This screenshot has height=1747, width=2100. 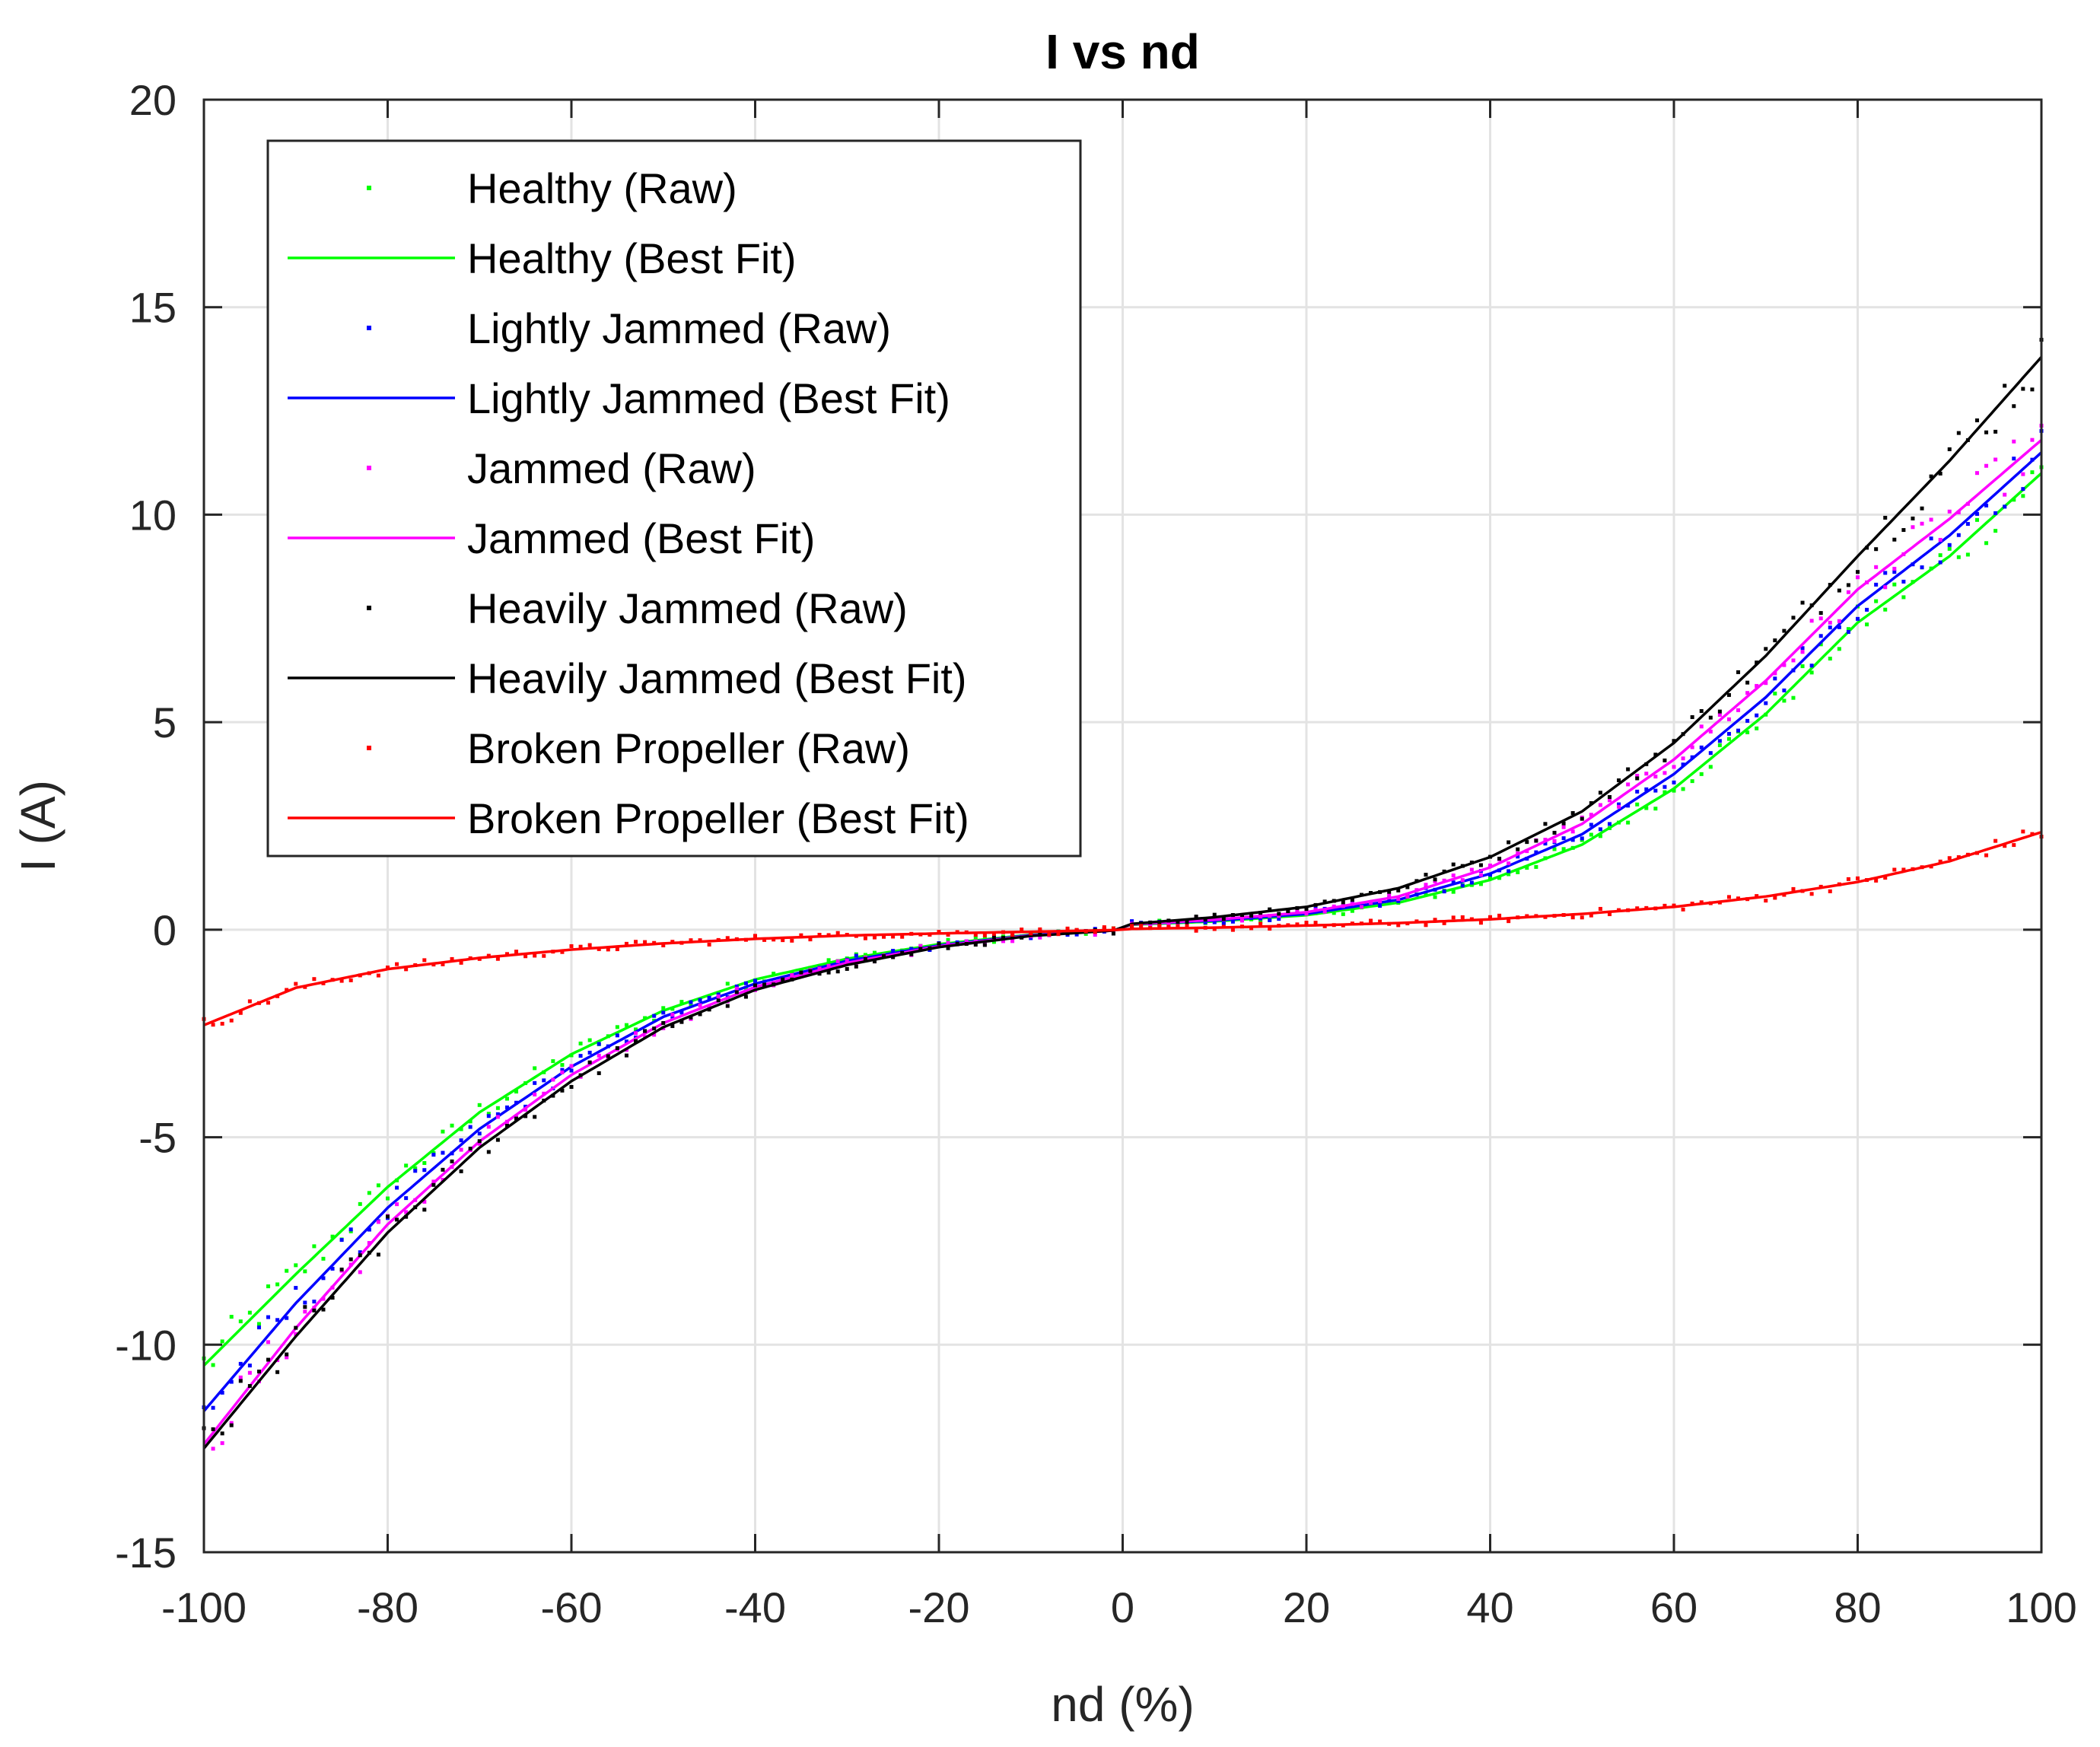 What do you see at coordinates (939, 1607) in the screenshot?
I see `x-tick-label: -20` at bounding box center [939, 1607].